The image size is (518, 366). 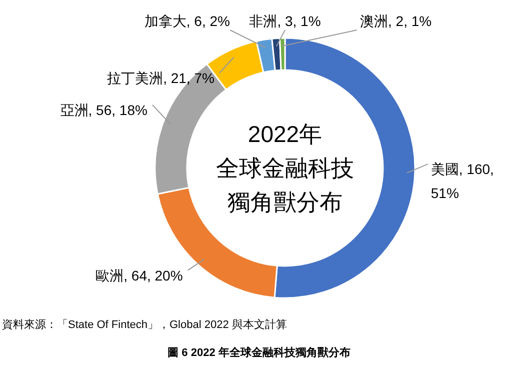 I want to click on subtitle: 全球金融科技獨角獸分布, so click(x=285, y=185).